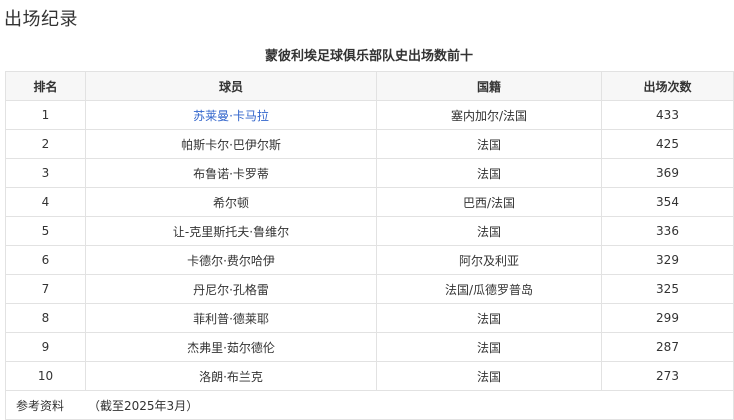  Describe the element at coordinates (231, 289) in the screenshot. I see `player-cell: 丹尼尔·孔格雷` at that location.